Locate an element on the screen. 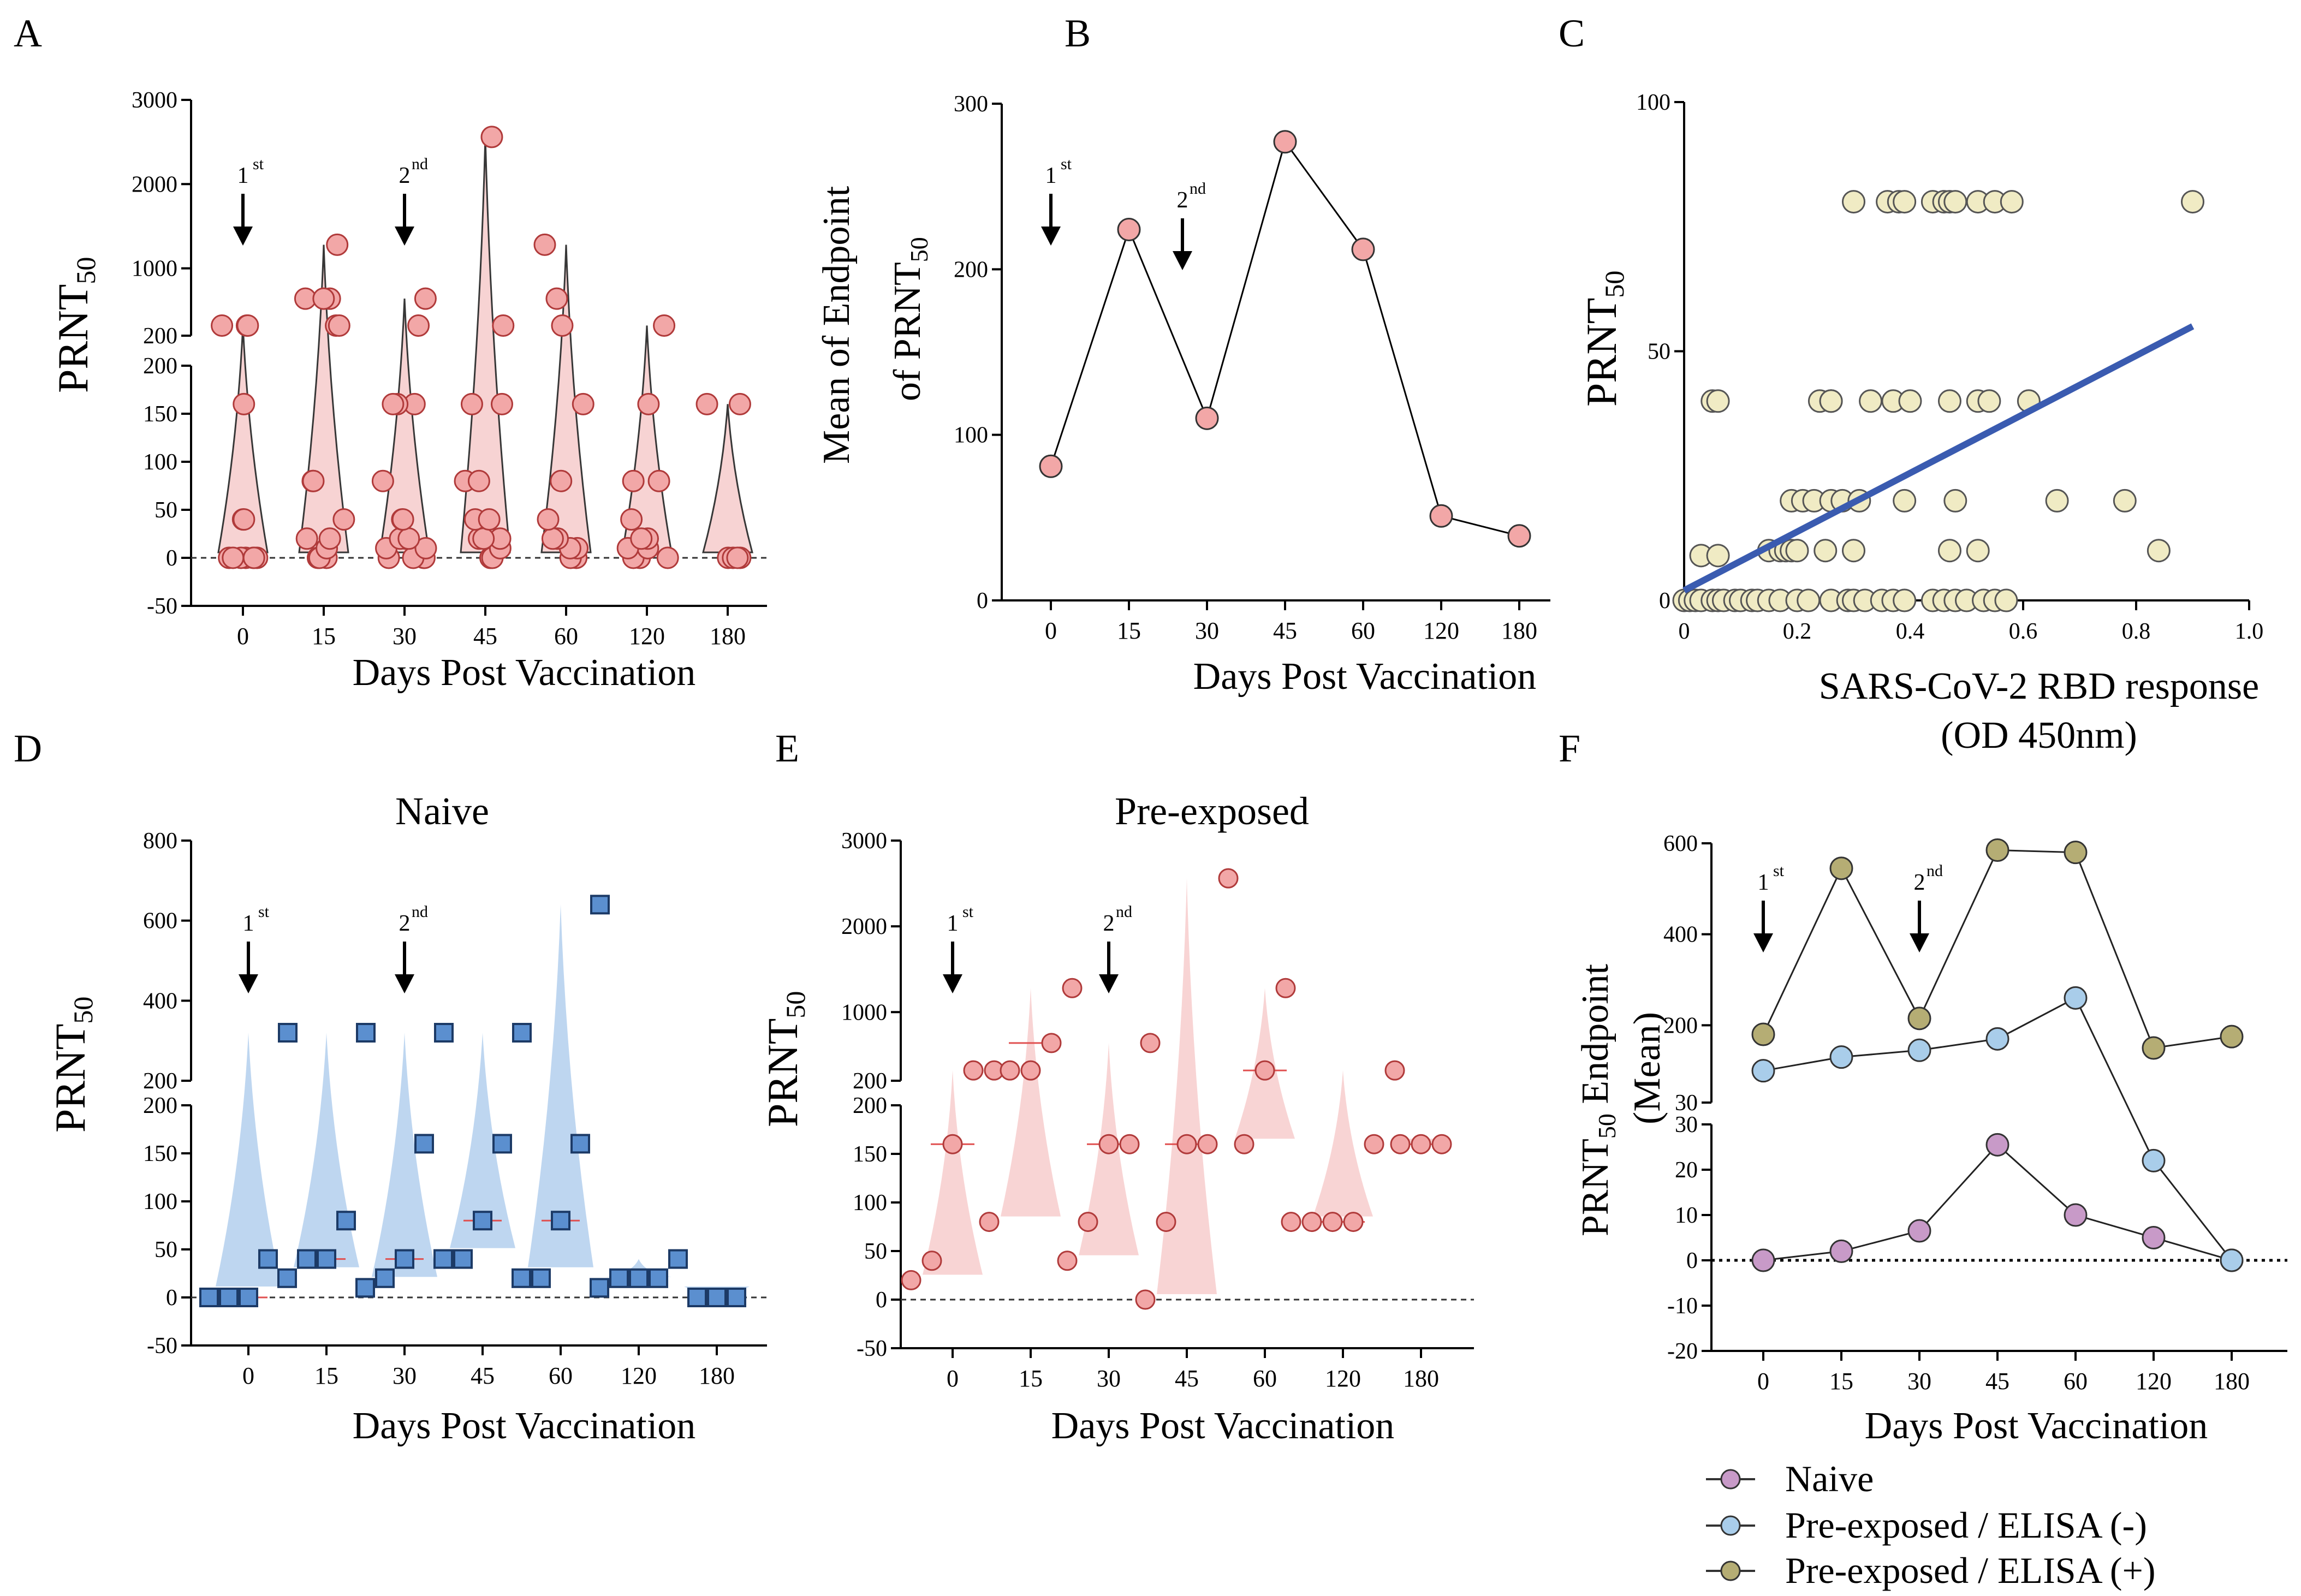 The height and width of the screenshot is (1596, 2301). panel-b-dose-arrowhead is located at coordinates (1182, 260).